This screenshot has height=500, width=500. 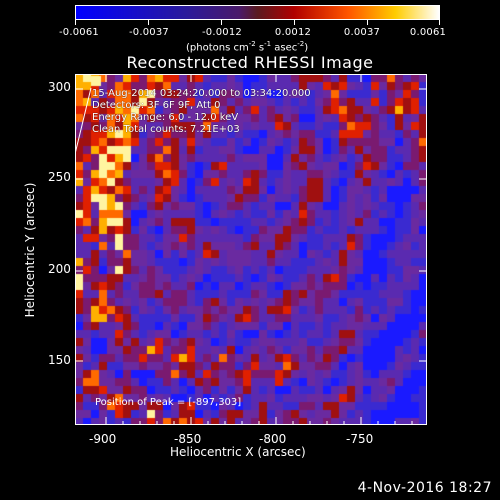 What do you see at coordinates (238, 452) in the screenshot?
I see `x-axis-title: Heliocentric X (arcsec)` at bounding box center [238, 452].